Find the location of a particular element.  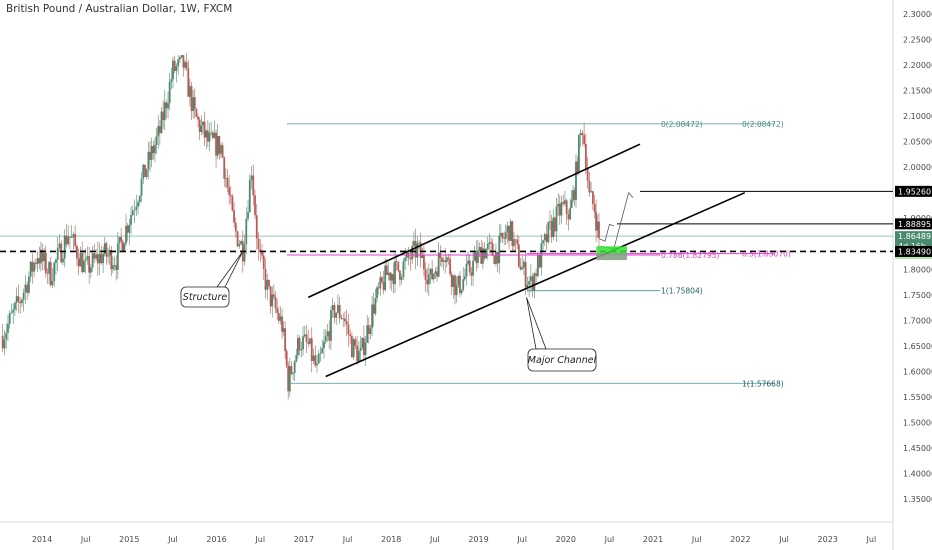

time-tick-label: 2017 is located at coordinates (304, 539).